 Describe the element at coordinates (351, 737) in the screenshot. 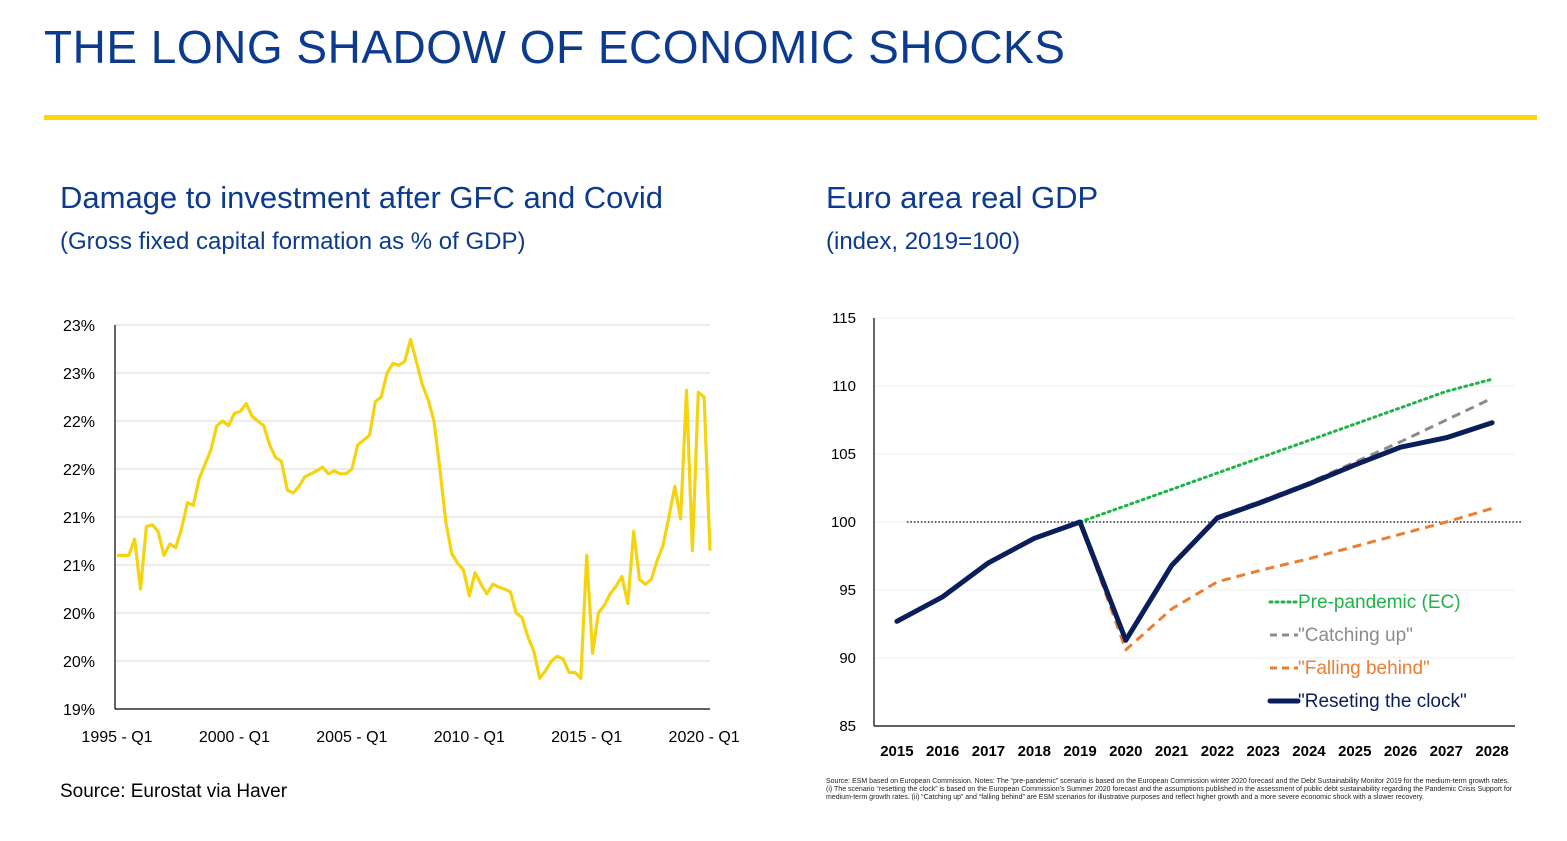

I see `x-tick-label: 2005 - Q1` at that location.